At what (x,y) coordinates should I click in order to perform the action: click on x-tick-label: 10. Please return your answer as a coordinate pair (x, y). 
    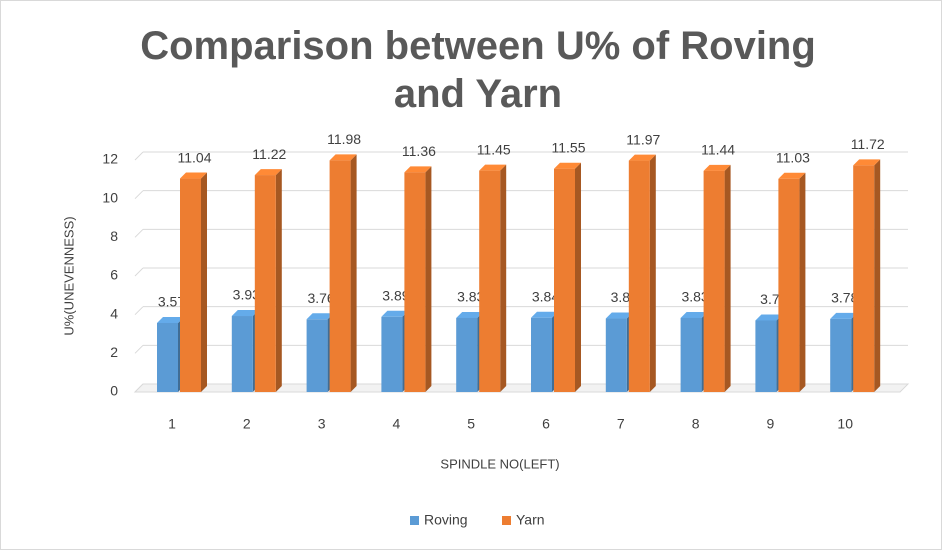
    Looking at the image, I should click on (845, 424).